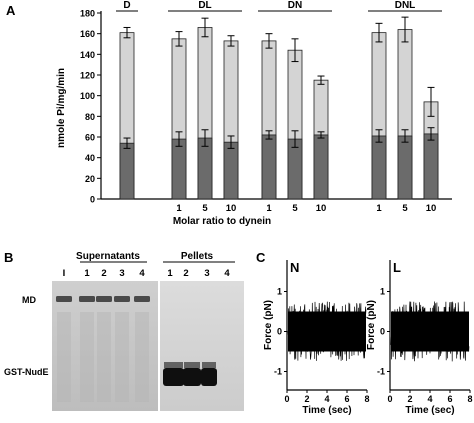  What do you see at coordinates (222, 221) in the screenshot?
I see `x-axis-label: Molar ratio to dynein` at bounding box center [222, 221].